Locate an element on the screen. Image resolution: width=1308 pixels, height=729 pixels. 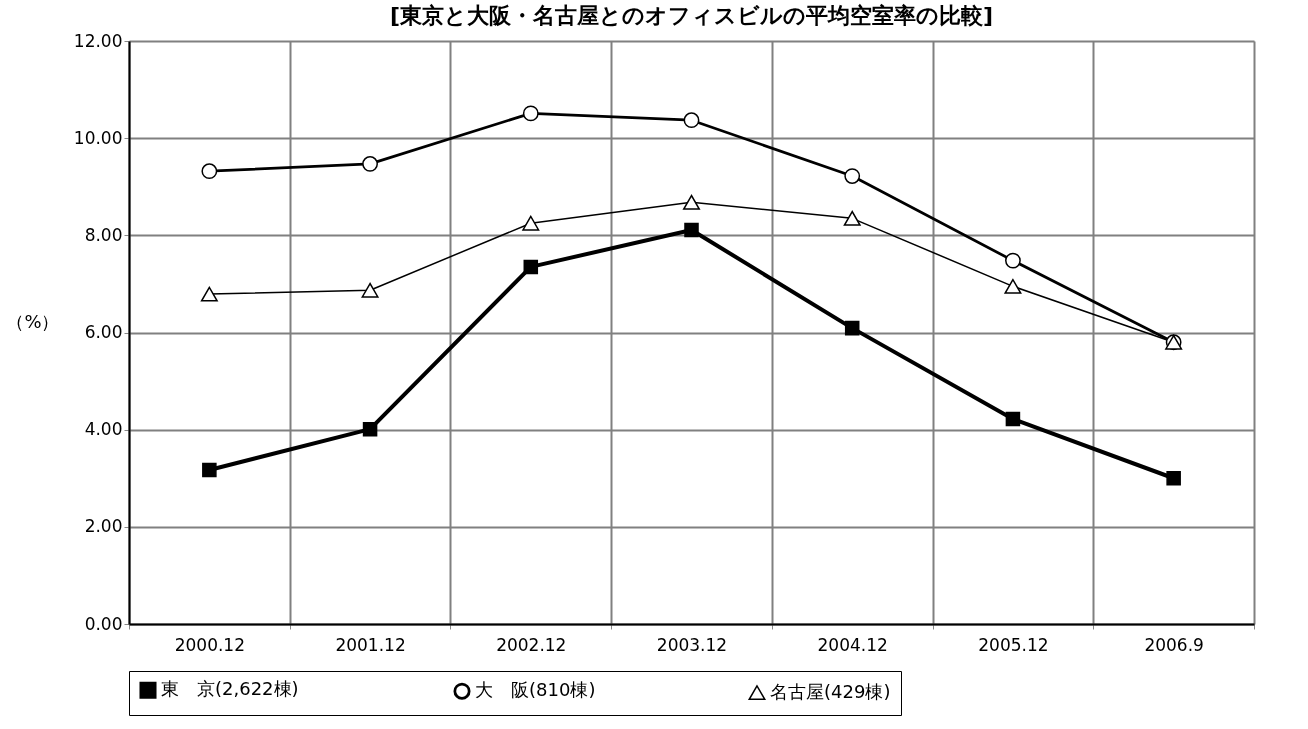
chart-title: [東京と大阪・名古屋とのオフィスビルの平均空室率の比較] is located at coordinates (691, 15).